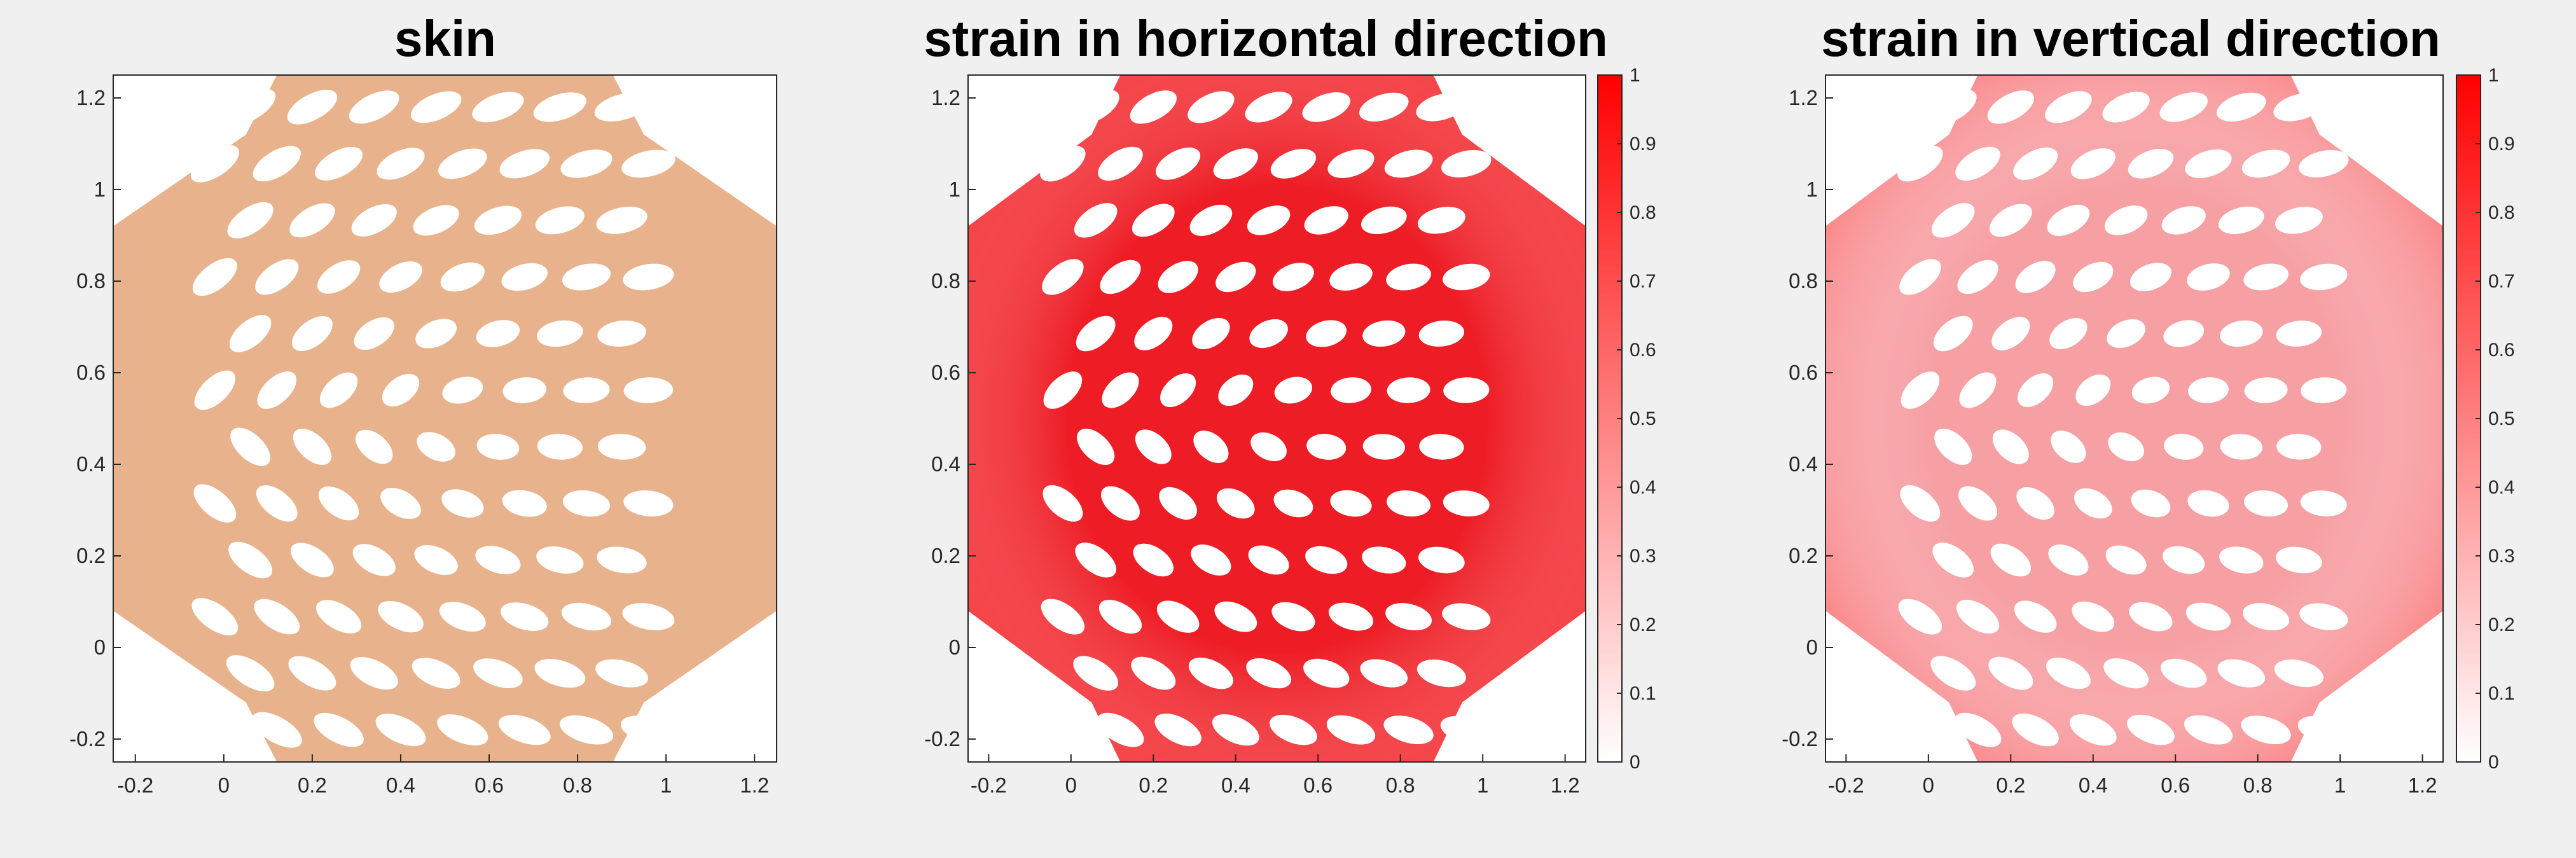  I want to click on x-tick-label: 1, so click(666, 785).